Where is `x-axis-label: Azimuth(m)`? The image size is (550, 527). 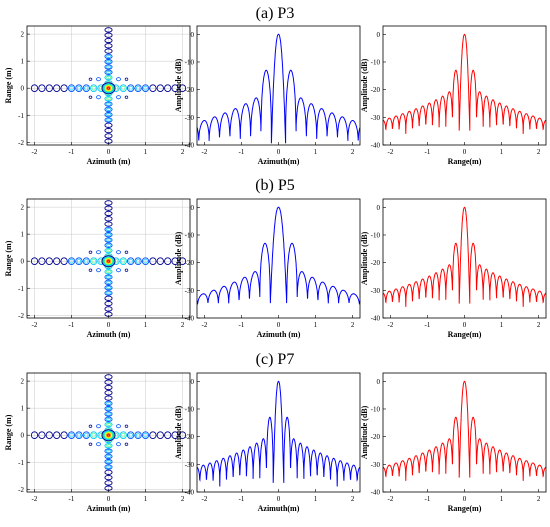
x-axis-label: Azimuth(m) is located at coordinates (279, 508).